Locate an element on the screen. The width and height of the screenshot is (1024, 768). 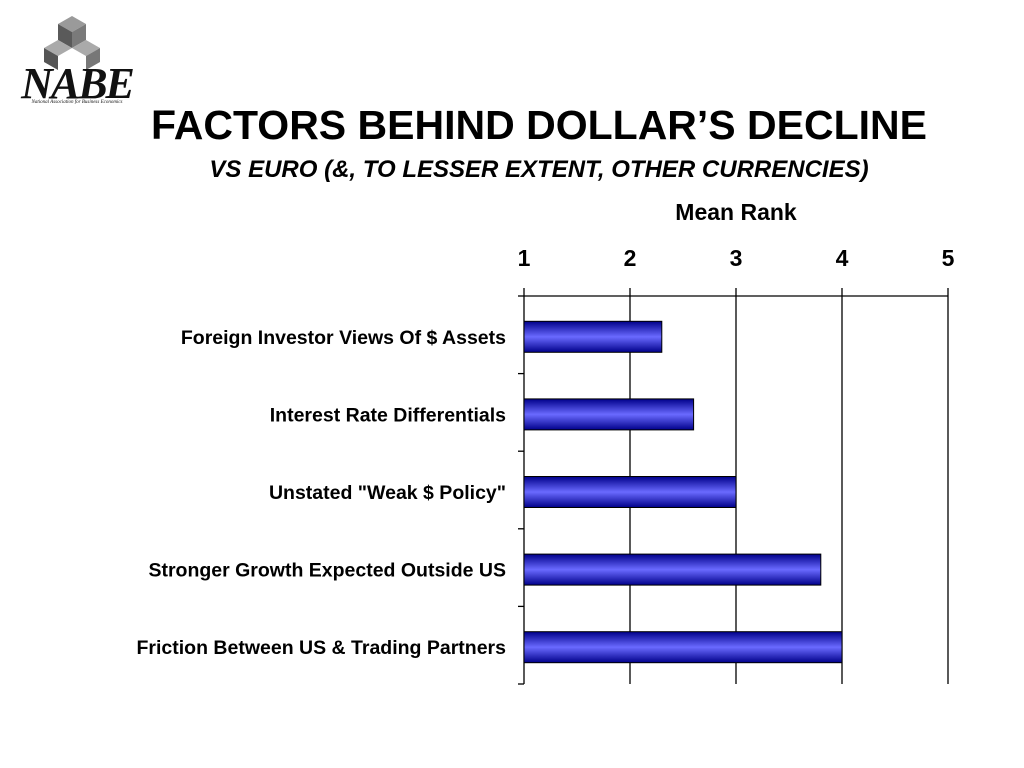
category-label: Stronger Growth Expected Outside US is located at coordinates (327, 571).